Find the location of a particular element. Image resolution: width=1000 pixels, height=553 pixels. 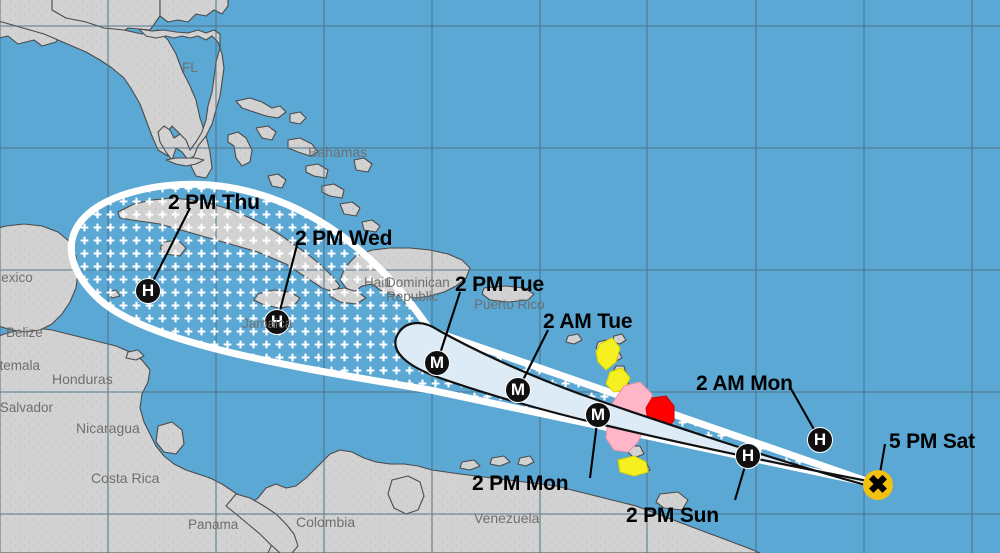

tropical-storm-watch-areas is located at coordinates (622, 407).